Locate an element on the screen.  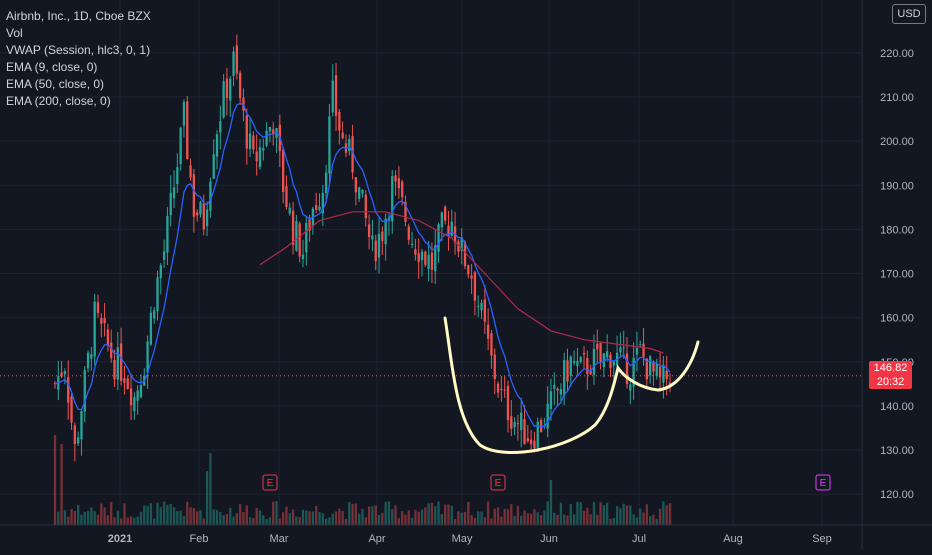
legend-ema200: EMA (200, close, 0) is located at coordinates (58, 101).